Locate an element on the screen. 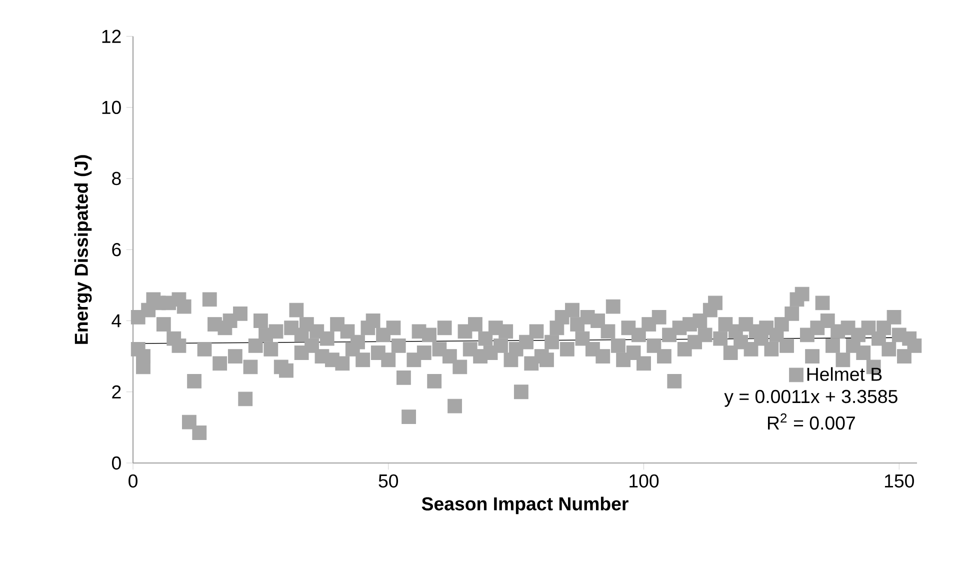  y-axis-title: Energy Dissipated (J) is located at coordinates (83, 249).